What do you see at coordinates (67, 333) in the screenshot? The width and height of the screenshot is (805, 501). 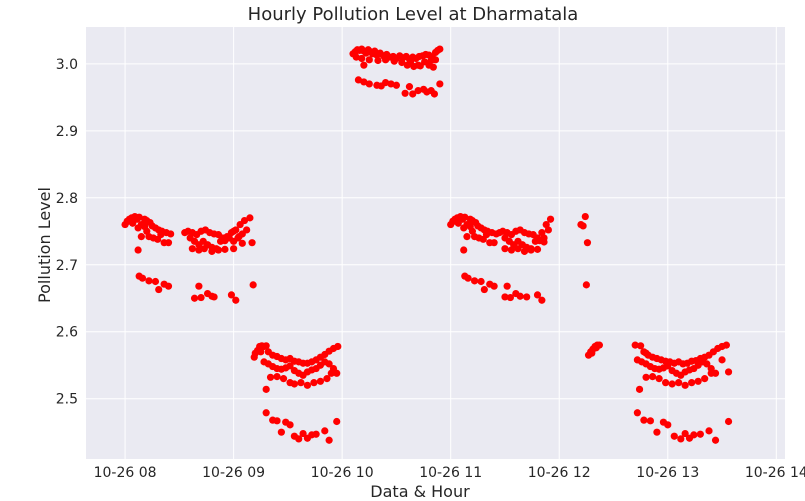 I see `y-tick-label: 2.6` at bounding box center [67, 333].